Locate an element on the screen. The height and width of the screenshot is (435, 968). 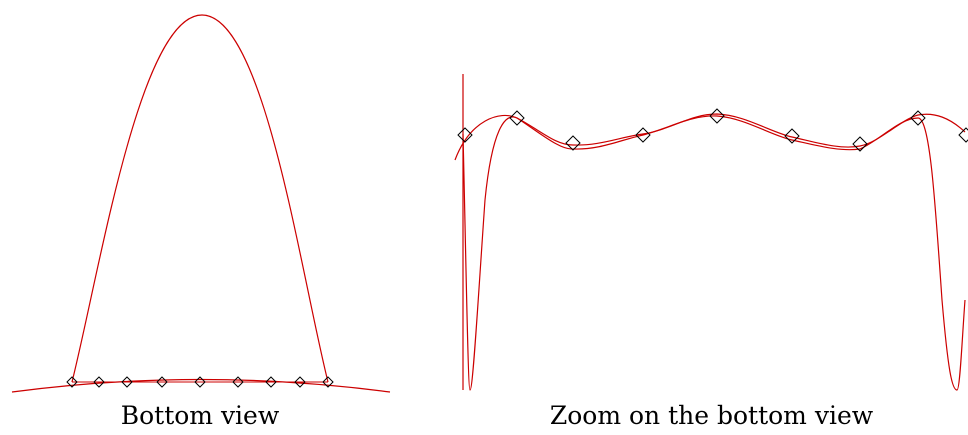
baseline-curve is located at coordinates (201, 385).